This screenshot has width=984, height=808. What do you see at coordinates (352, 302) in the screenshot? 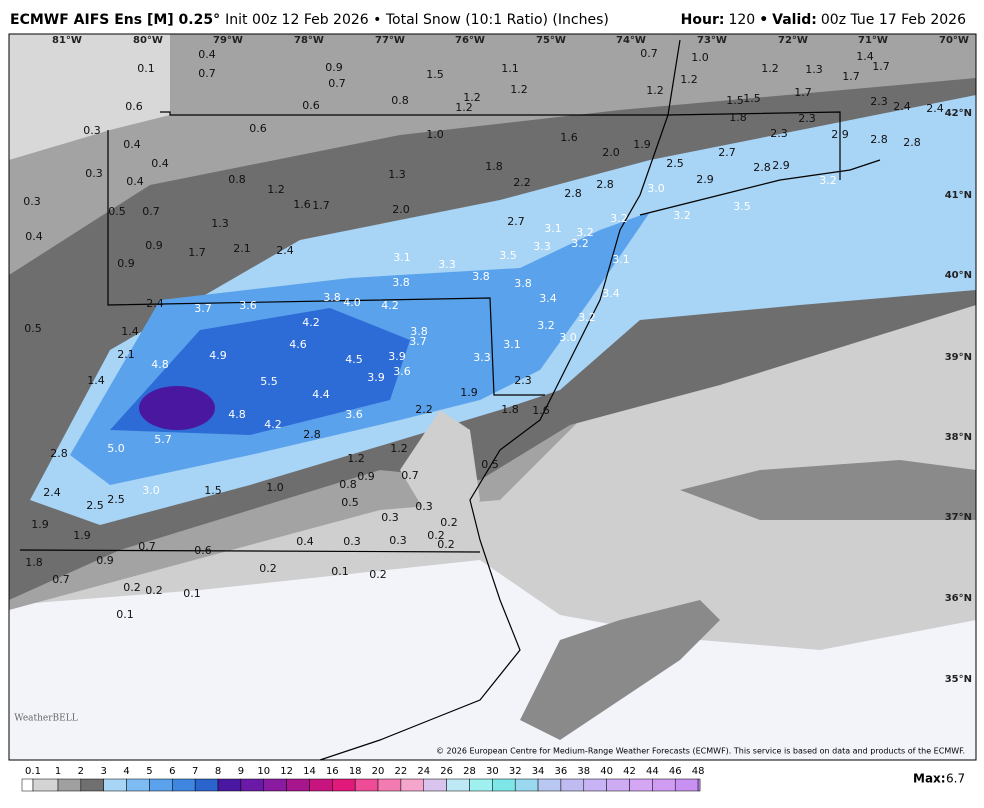
I see `snow-value: 4.0` at bounding box center [352, 302].